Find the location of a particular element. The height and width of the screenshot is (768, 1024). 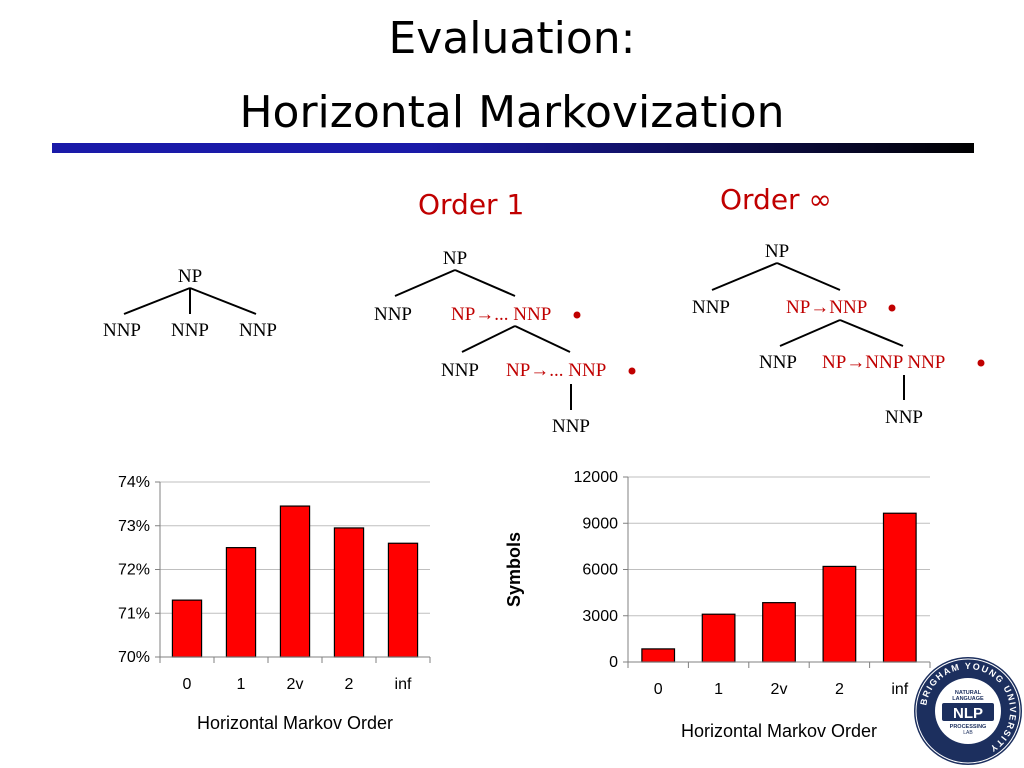

order-1-l1-left: NNP is located at coordinates (393, 314).